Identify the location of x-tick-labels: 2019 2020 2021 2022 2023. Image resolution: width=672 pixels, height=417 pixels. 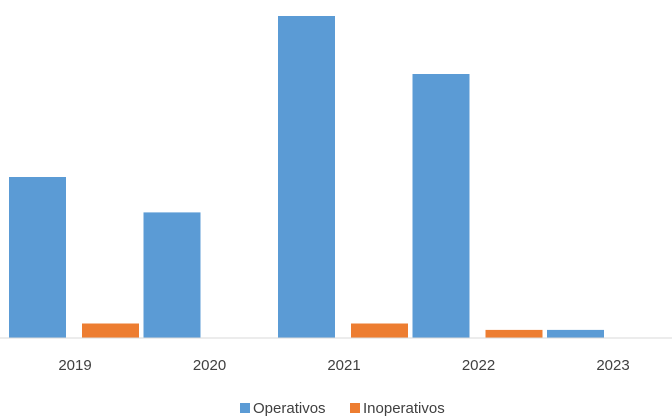
(343, 365).